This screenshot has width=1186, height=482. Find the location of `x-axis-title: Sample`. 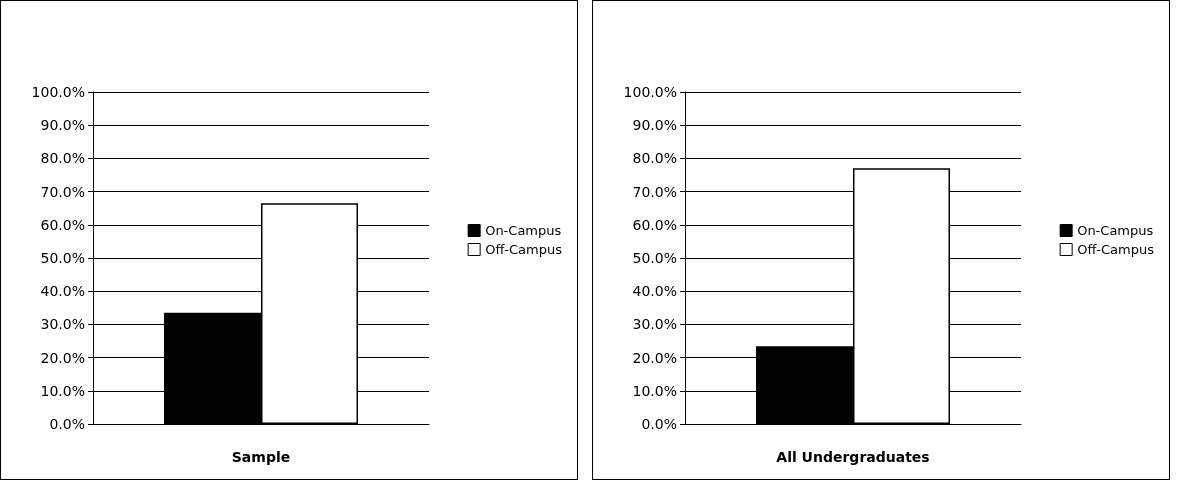

x-axis-title: Sample is located at coordinates (261, 457).